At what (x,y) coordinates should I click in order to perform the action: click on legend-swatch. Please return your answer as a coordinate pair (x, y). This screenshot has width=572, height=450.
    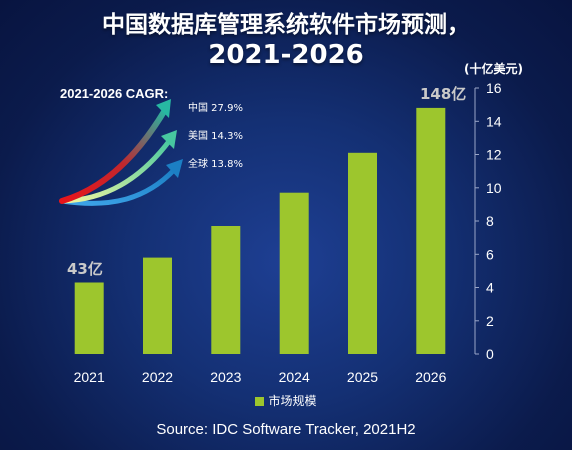
    Looking at the image, I should click on (260, 401).